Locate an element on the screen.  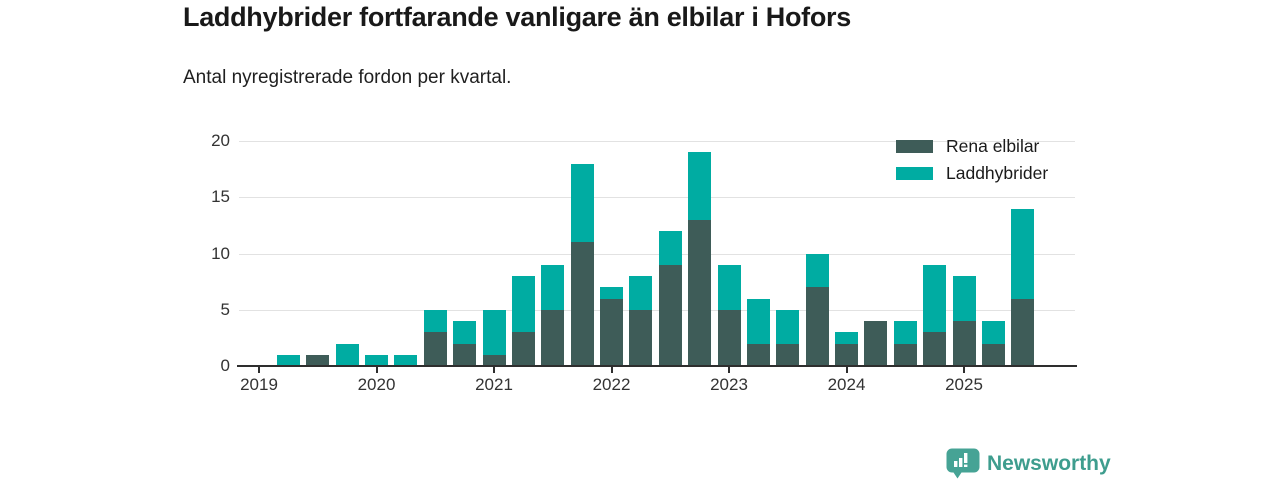
page-subtitle: Antal nyregistrerade fordon per kvartal. is located at coordinates (347, 77).